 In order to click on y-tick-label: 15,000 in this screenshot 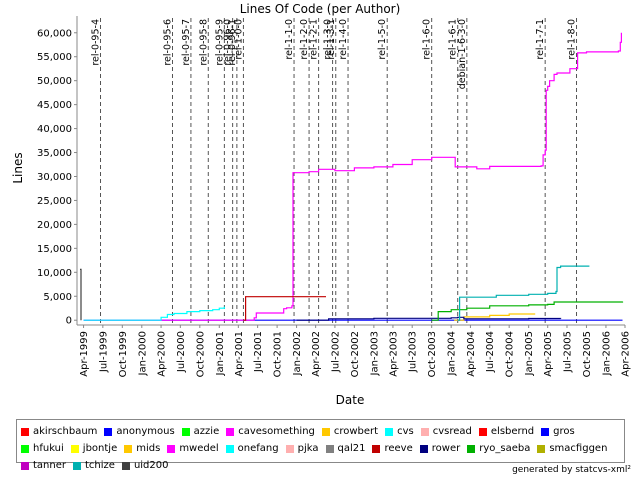, I will do `click(54, 249)`.